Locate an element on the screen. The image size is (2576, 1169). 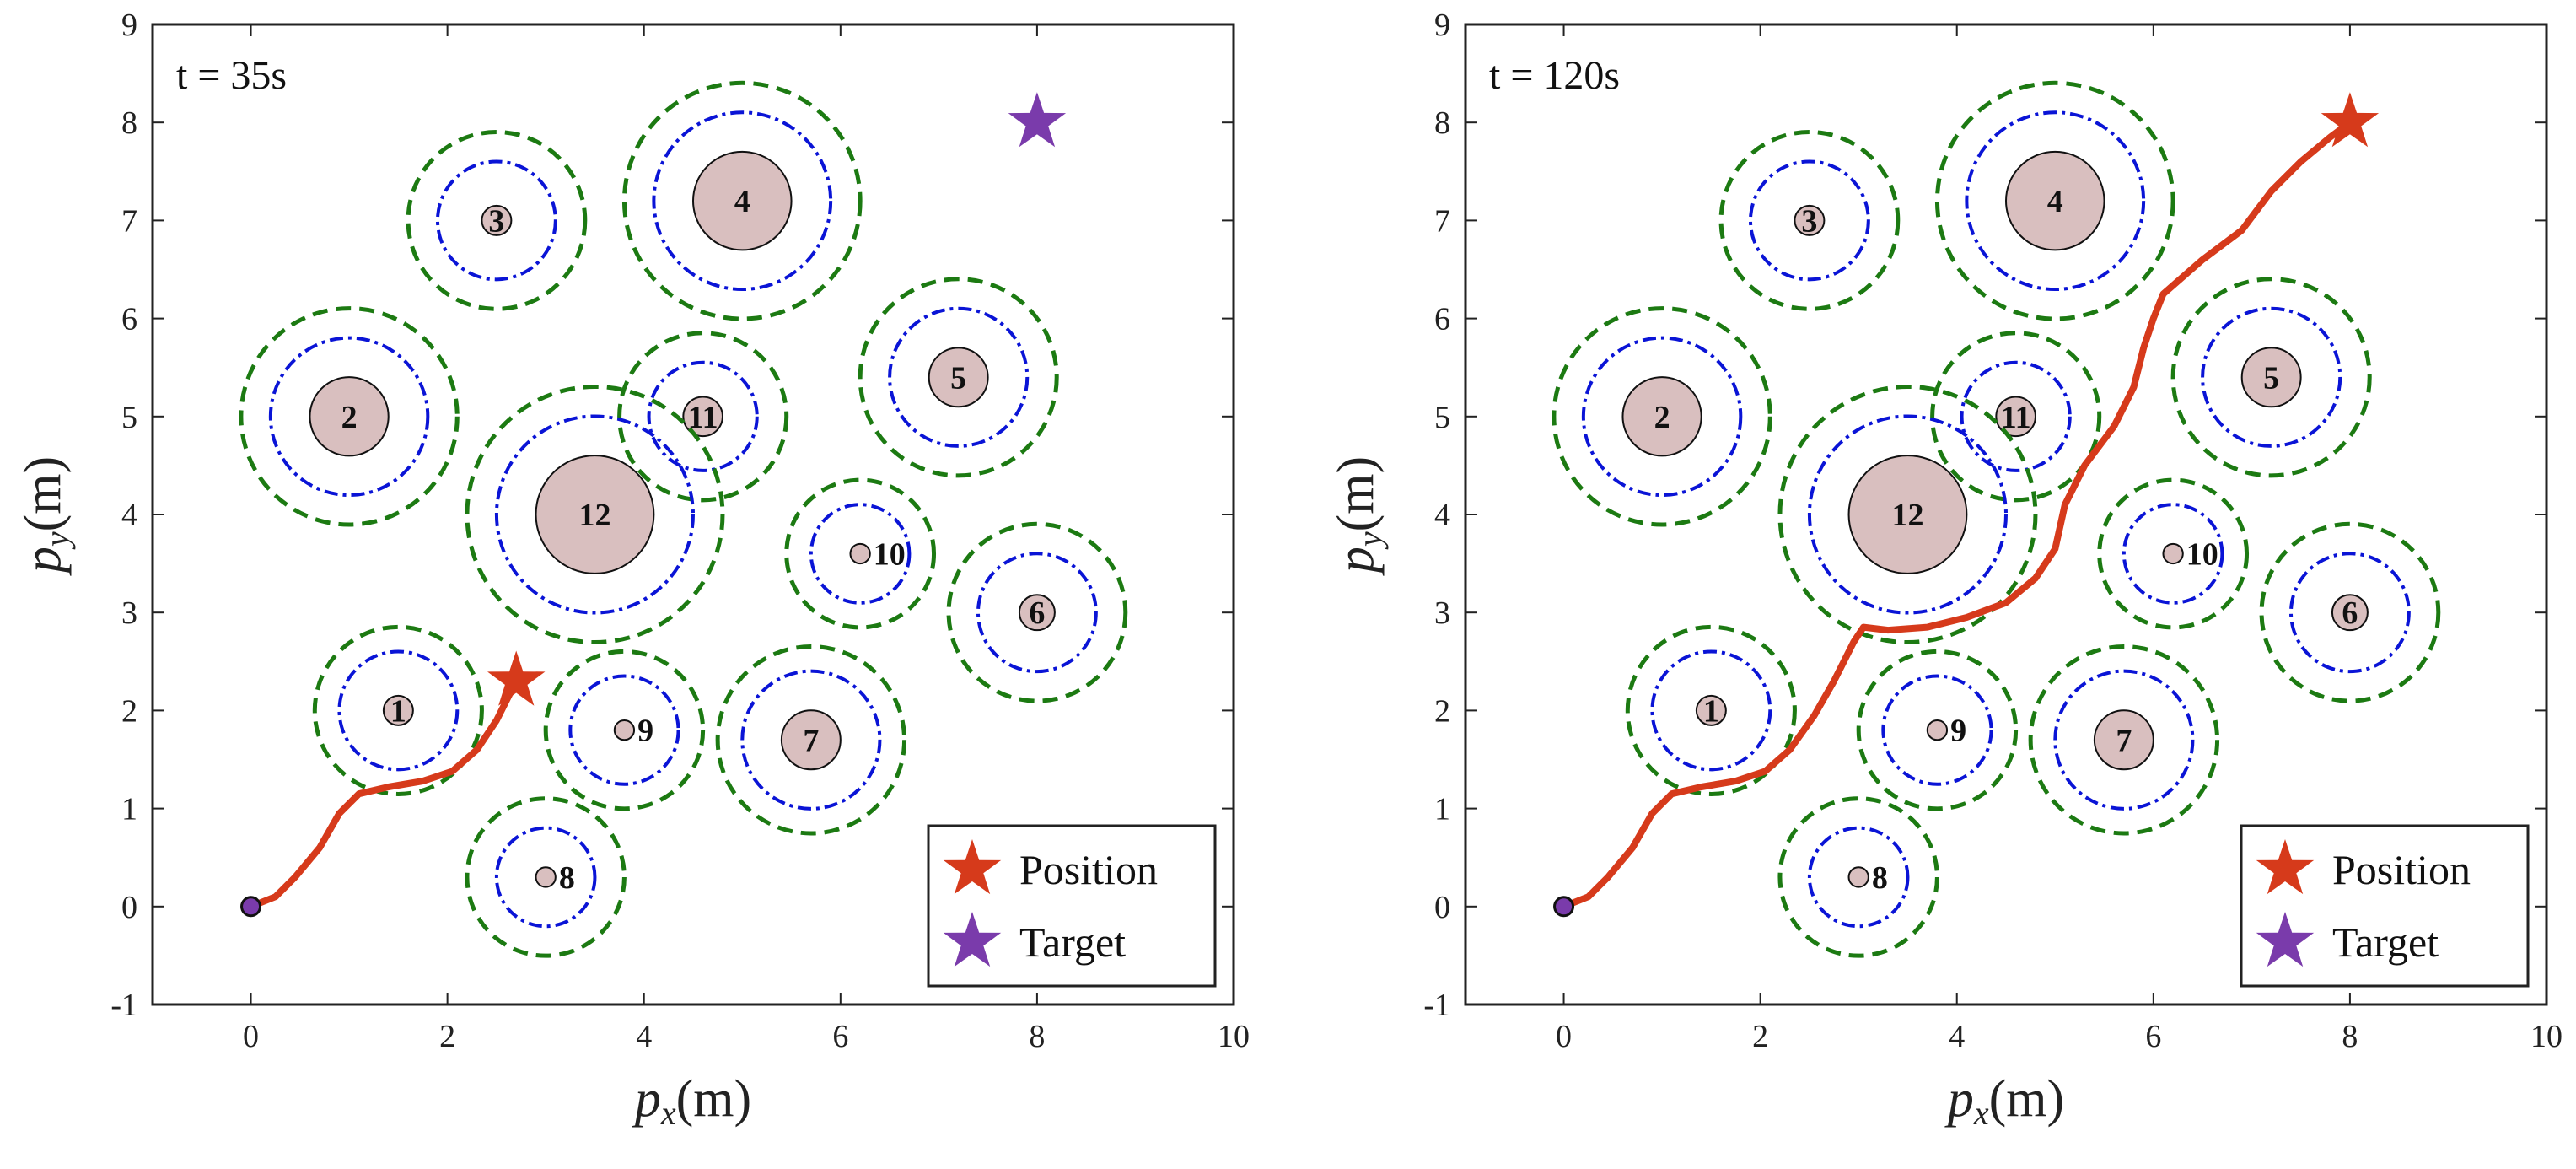
obstacle-2: 2 is located at coordinates (1662, 416).